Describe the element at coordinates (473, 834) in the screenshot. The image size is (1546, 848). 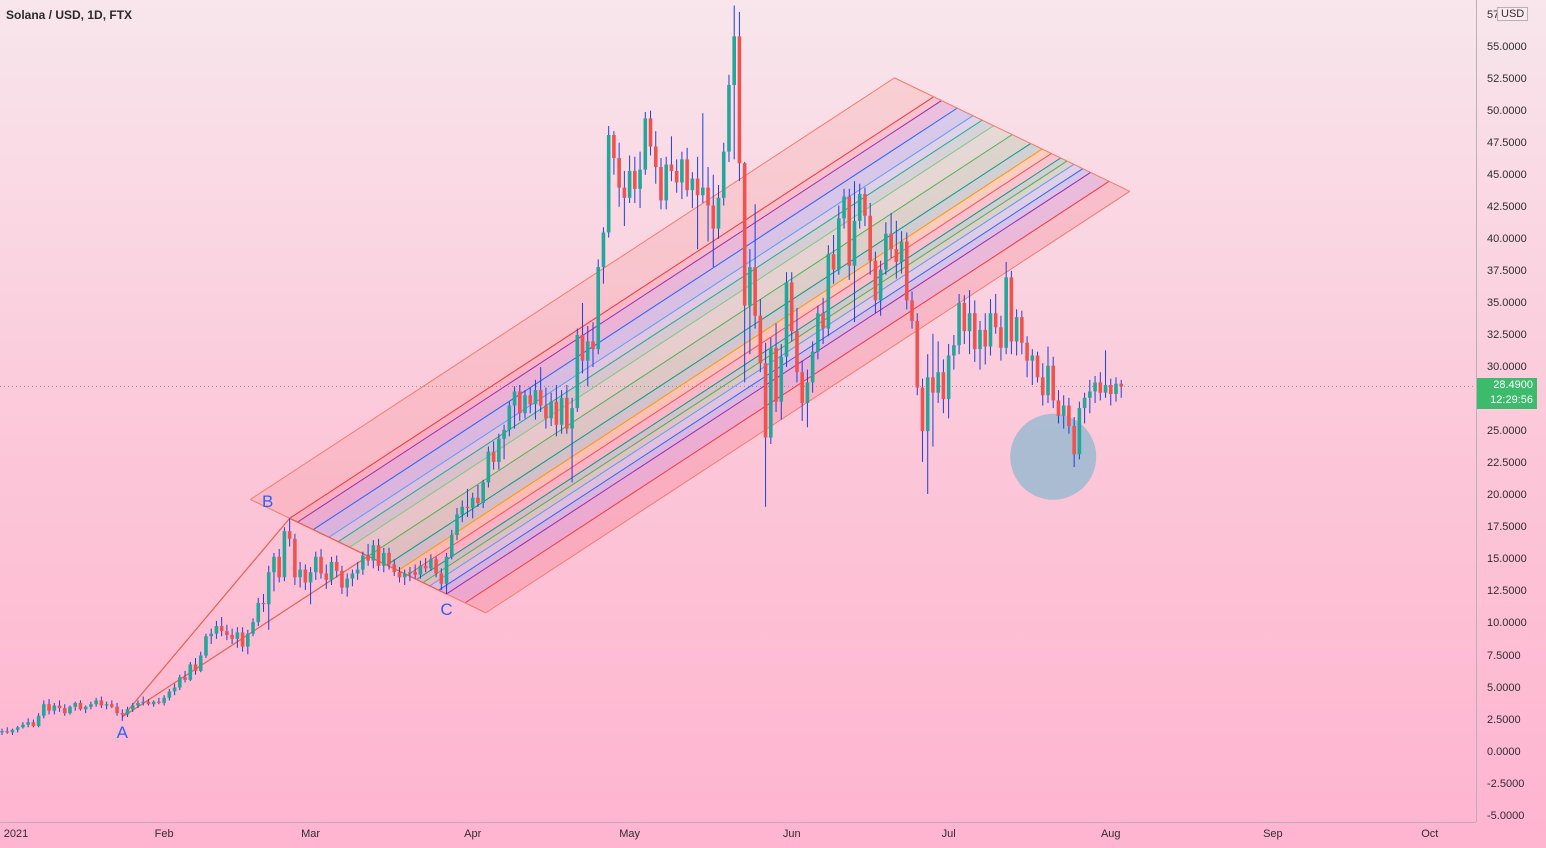
I see `time-tick-label: Apr` at that location.